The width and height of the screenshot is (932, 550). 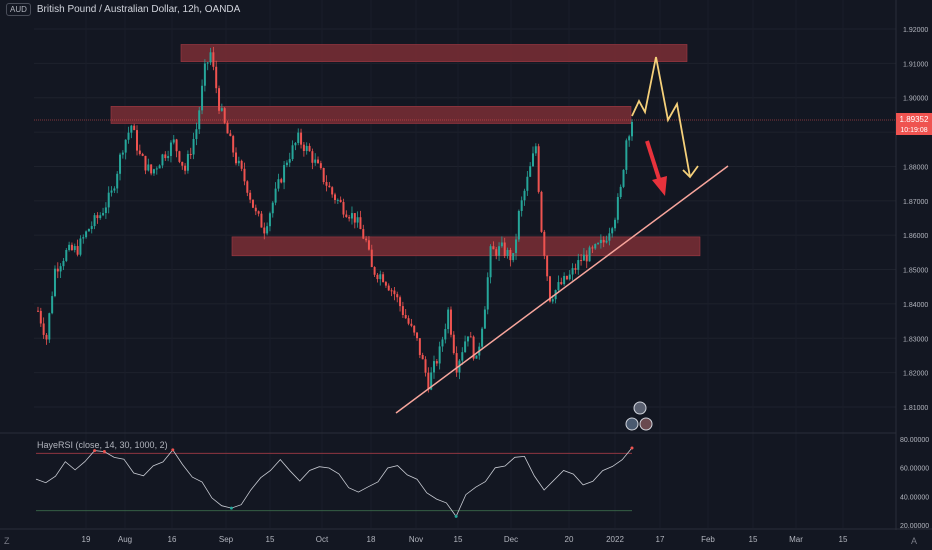 What do you see at coordinates (639, 416) in the screenshot?
I see `idea-avatars` at bounding box center [639, 416].